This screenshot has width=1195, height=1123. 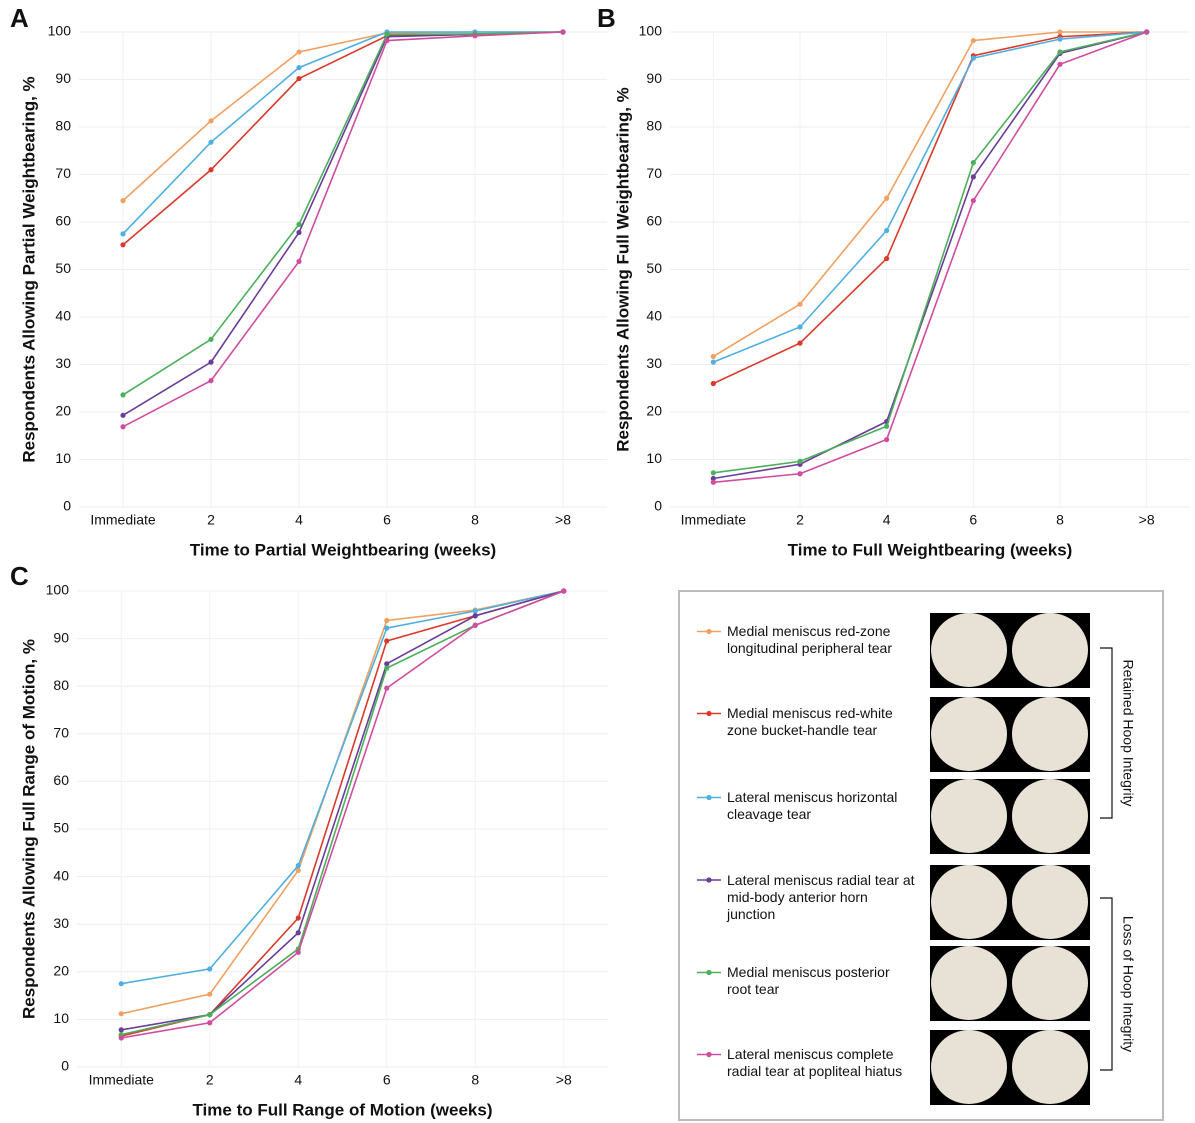 What do you see at coordinates (19, 576) in the screenshot?
I see `panel-label: C` at bounding box center [19, 576].